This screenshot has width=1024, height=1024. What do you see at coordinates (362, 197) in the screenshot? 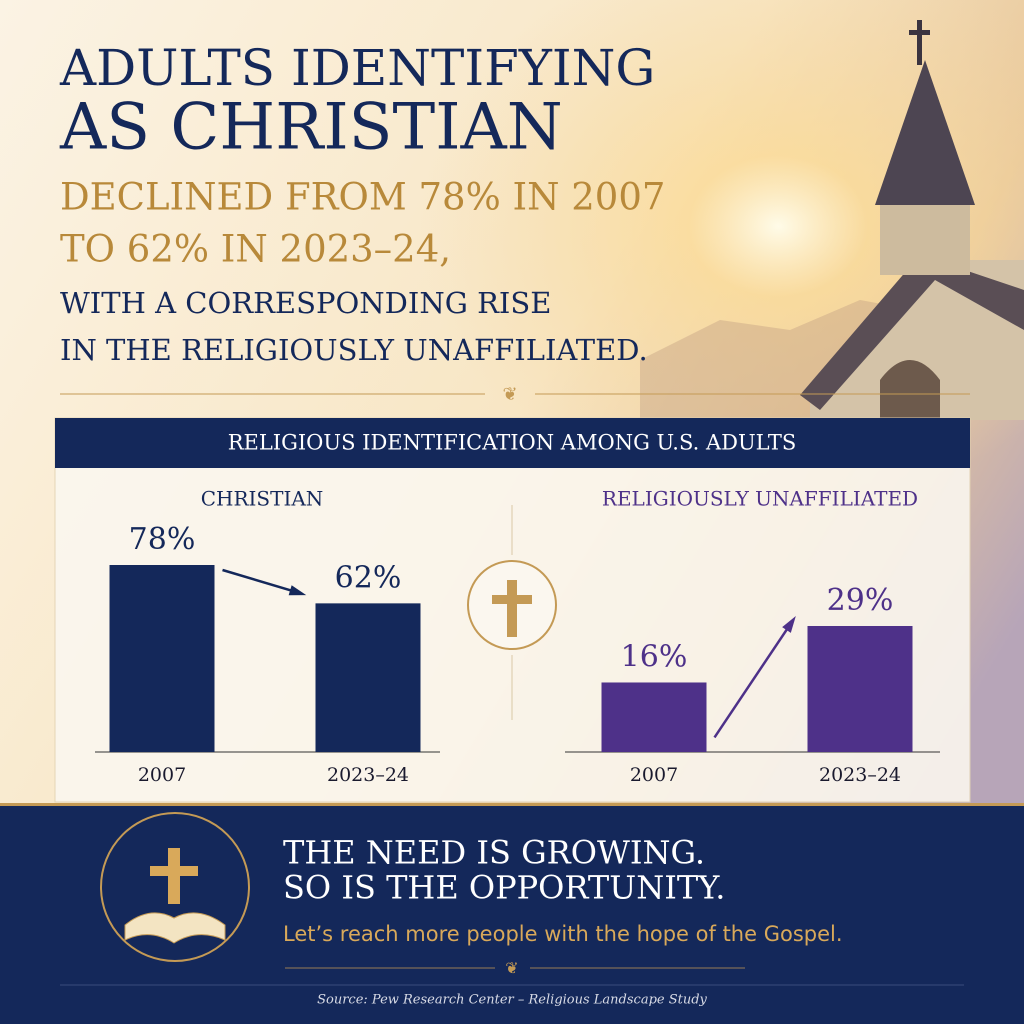
I see `headline-line: DECLINED FROM 78% IN 2007` at bounding box center [362, 197].